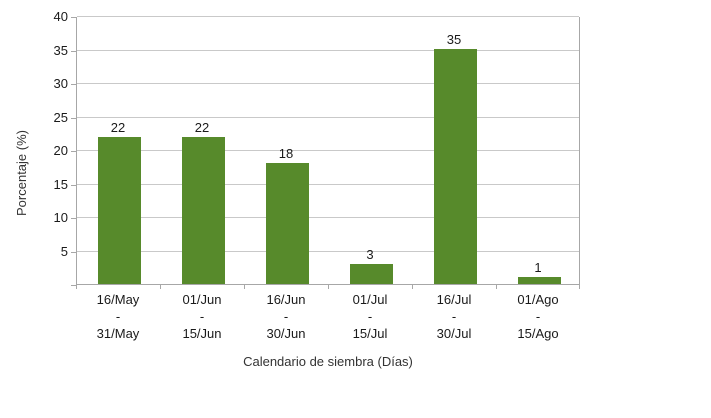 Image resolution: width=711 pixels, height=418 pixels. I want to click on bar-value-label-2: 18, so click(286, 153).